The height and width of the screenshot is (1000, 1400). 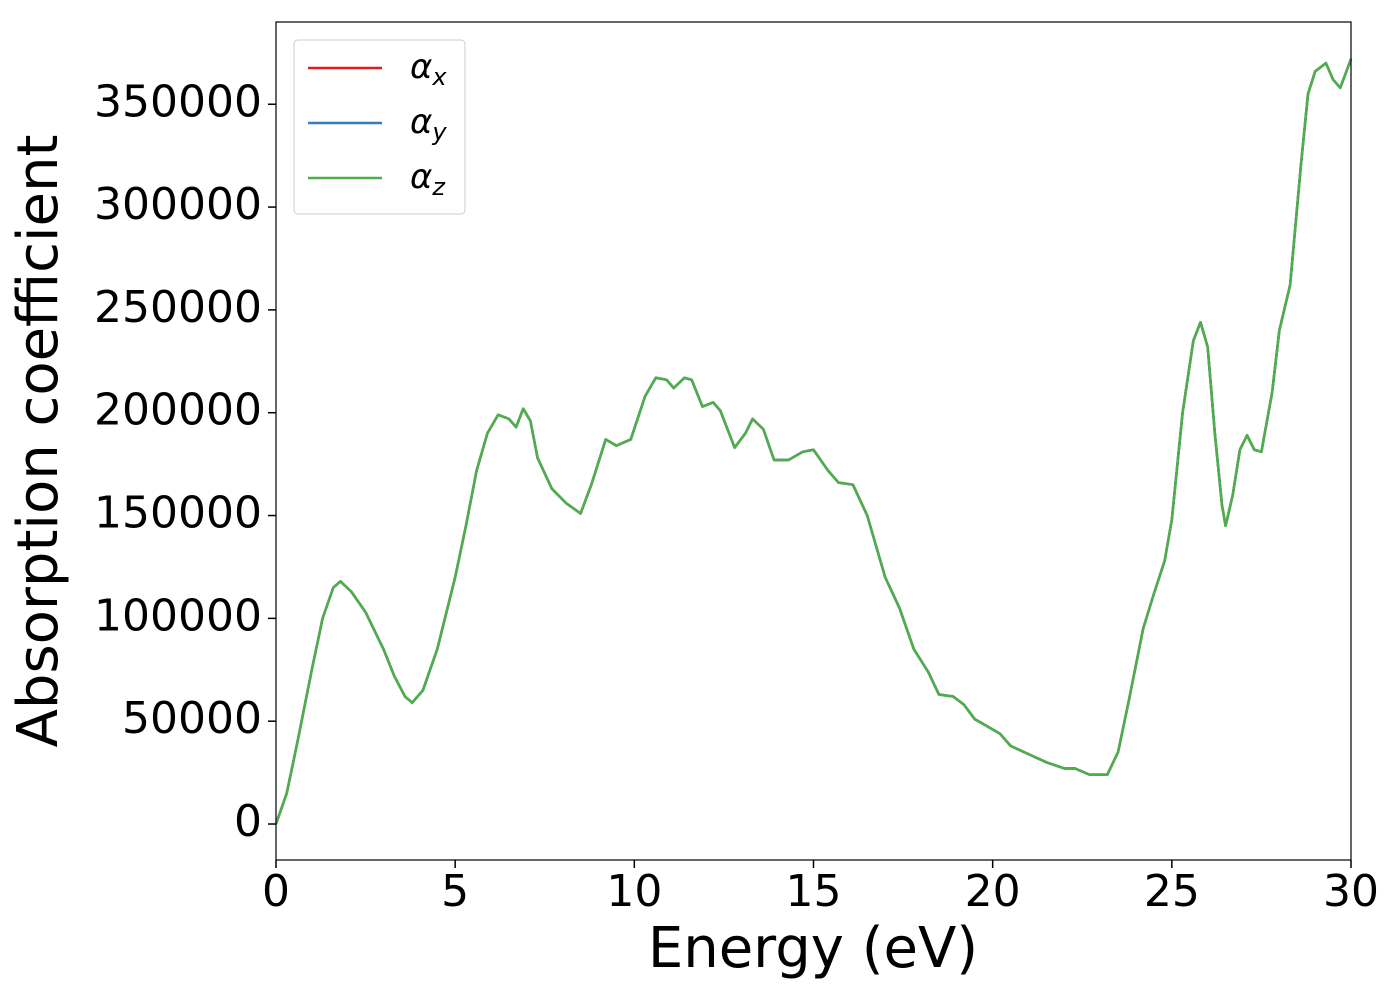 What do you see at coordinates (814, 891) in the screenshot?
I see `x-tick-label: 15` at bounding box center [814, 891].